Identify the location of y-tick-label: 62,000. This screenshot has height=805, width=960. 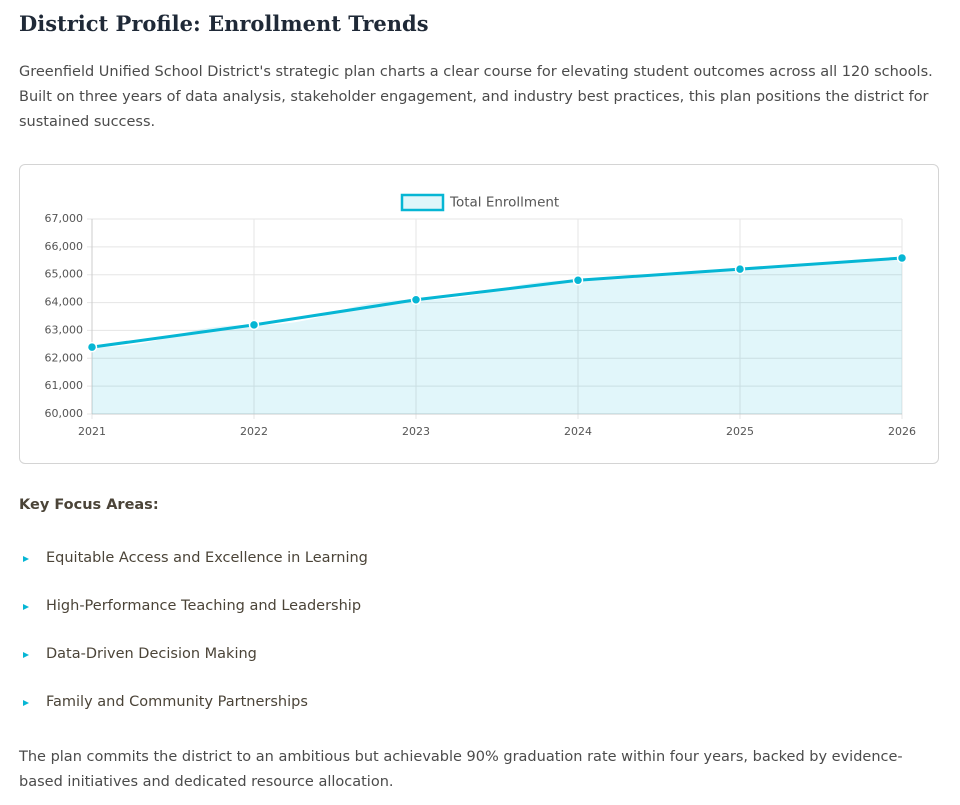
(64, 357).